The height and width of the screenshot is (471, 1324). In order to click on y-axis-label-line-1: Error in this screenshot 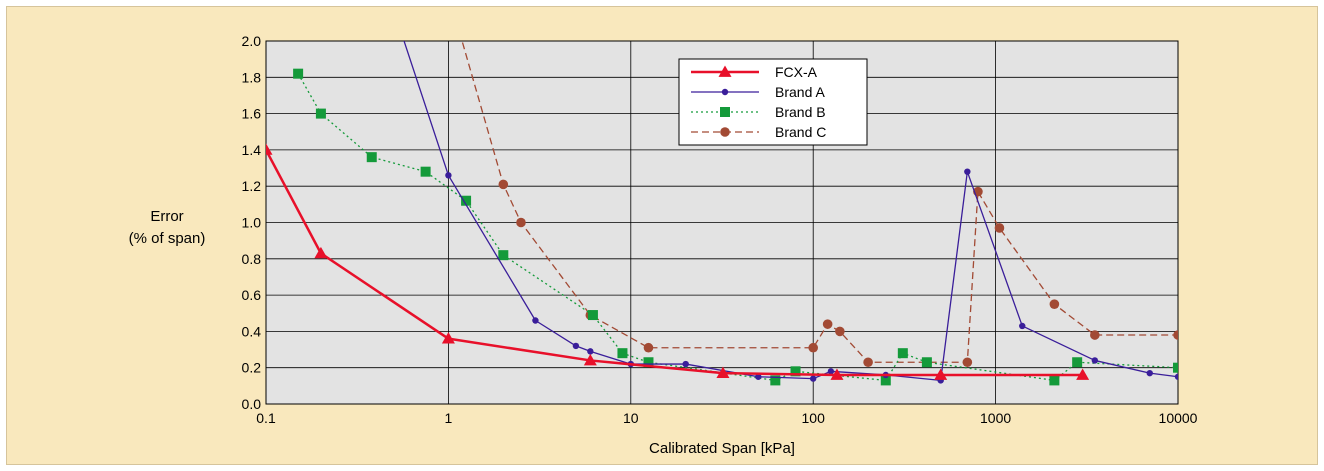, I will do `click(166, 216)`.